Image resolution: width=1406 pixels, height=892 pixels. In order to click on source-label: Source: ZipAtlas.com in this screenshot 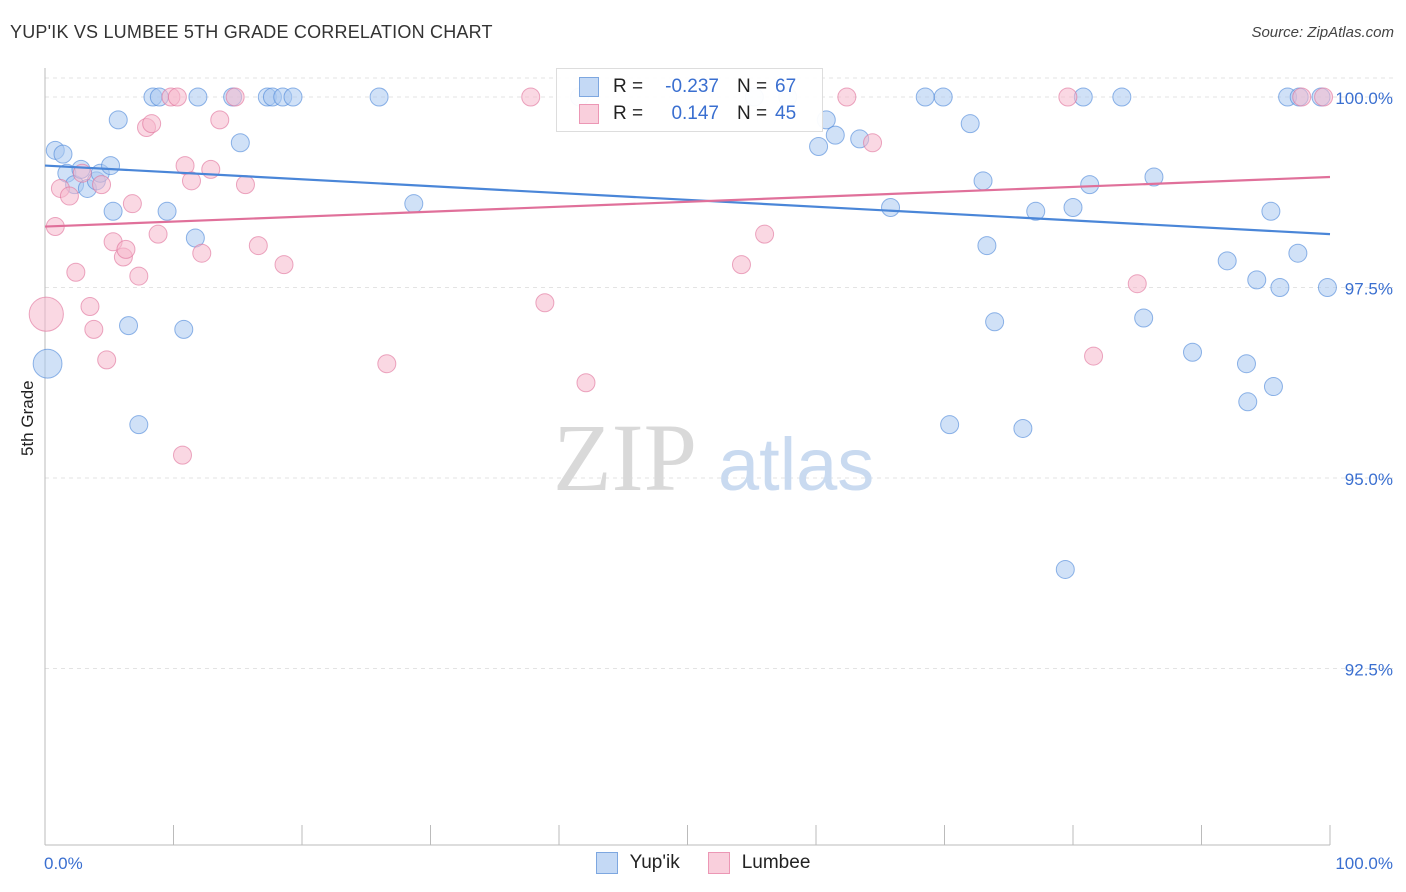, I will do `click(1322, 32)`.